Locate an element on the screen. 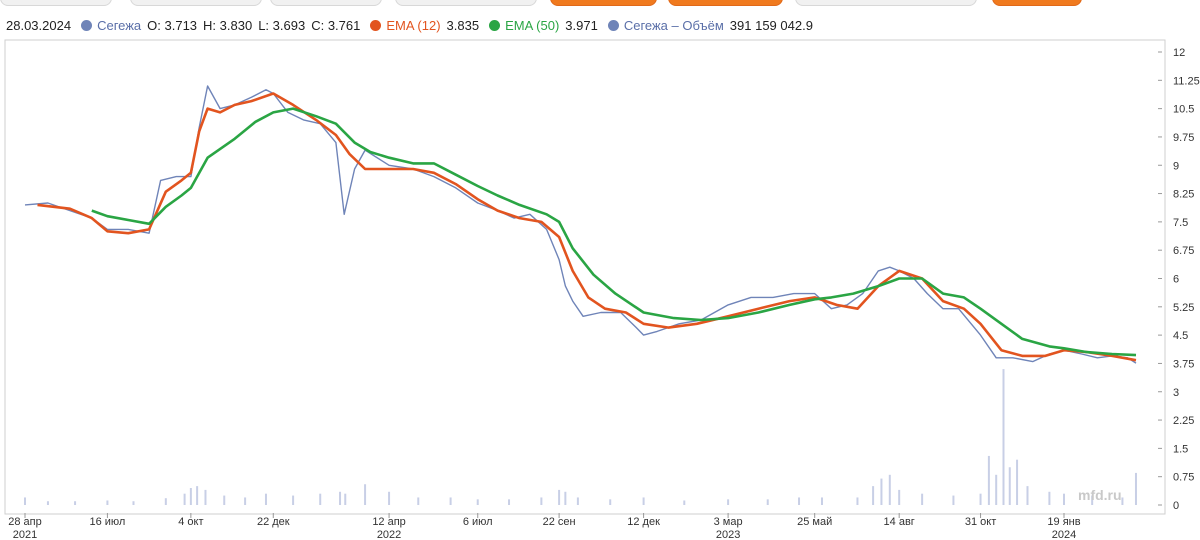  legend-volume-value: 391 159 042.9 is located at coordinates (771, 25).